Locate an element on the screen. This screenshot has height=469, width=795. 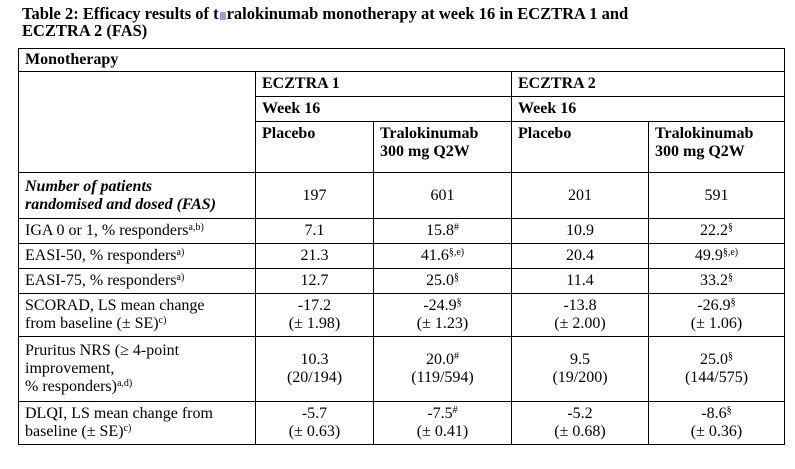
caption-line-2: ECZTRA 2 (FAS) is located at coordinates (85, 30).